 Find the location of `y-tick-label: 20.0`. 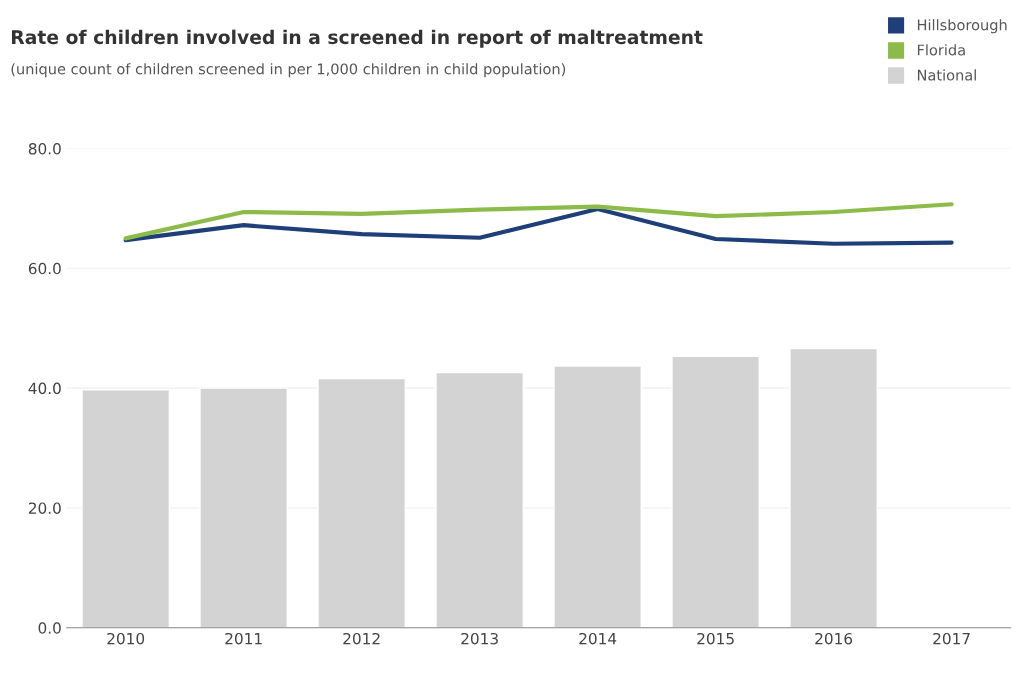

y-tick-label: 20.0 is located at coordinates (44, 508).